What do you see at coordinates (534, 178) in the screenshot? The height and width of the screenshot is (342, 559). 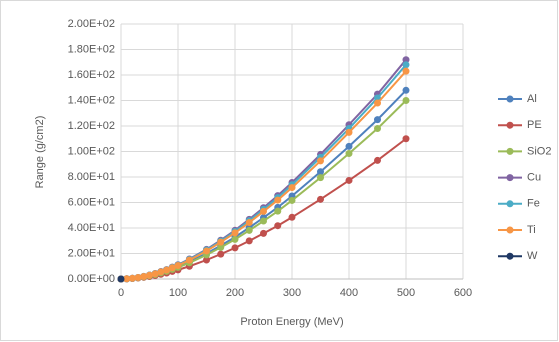 I see `legend-label: Cu` at bounding box center [534, 178].